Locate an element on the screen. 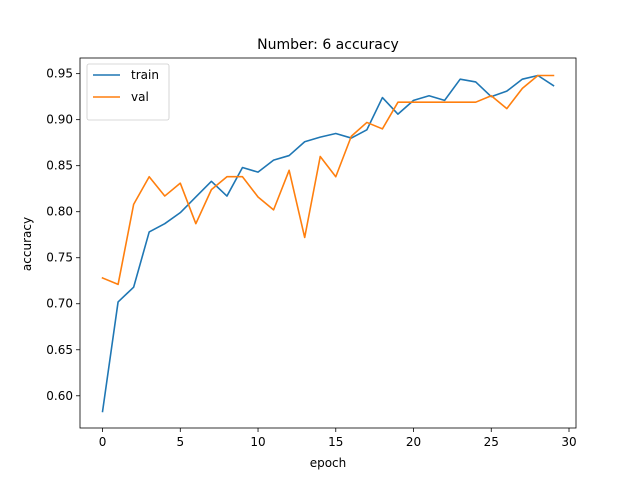  legend: train val is located at coordinates (128, 92).